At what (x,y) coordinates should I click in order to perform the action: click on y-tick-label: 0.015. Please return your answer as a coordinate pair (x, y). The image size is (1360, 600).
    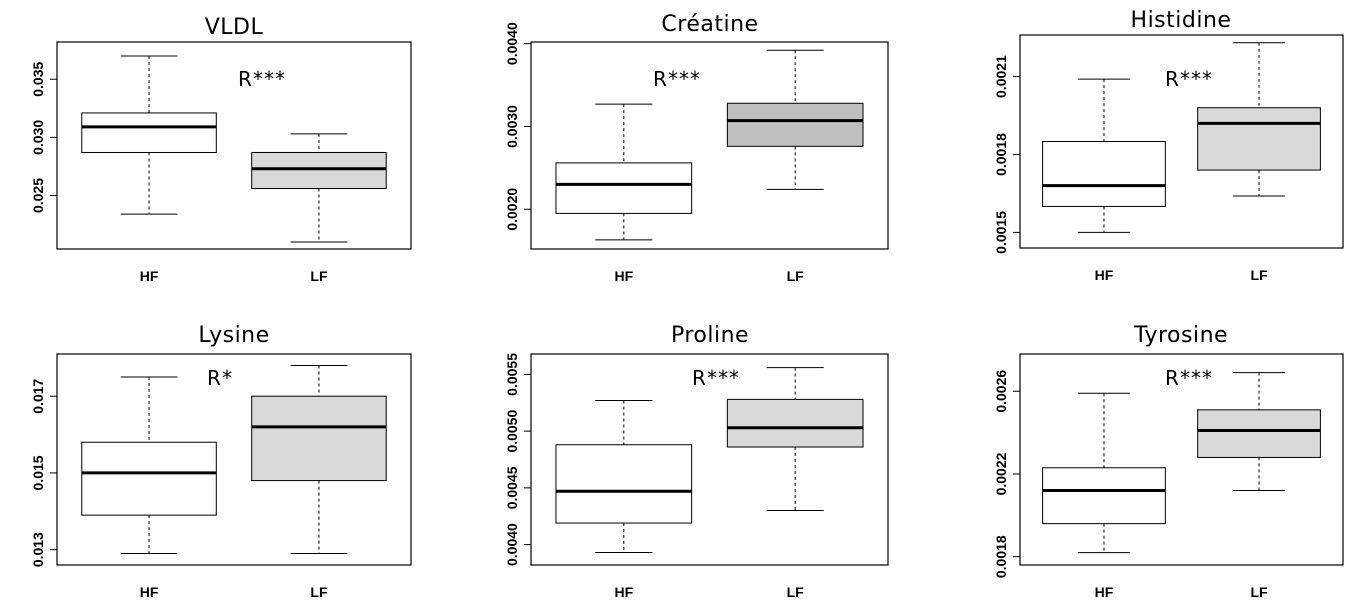
    Looking at the image, I should click on (38, 472).